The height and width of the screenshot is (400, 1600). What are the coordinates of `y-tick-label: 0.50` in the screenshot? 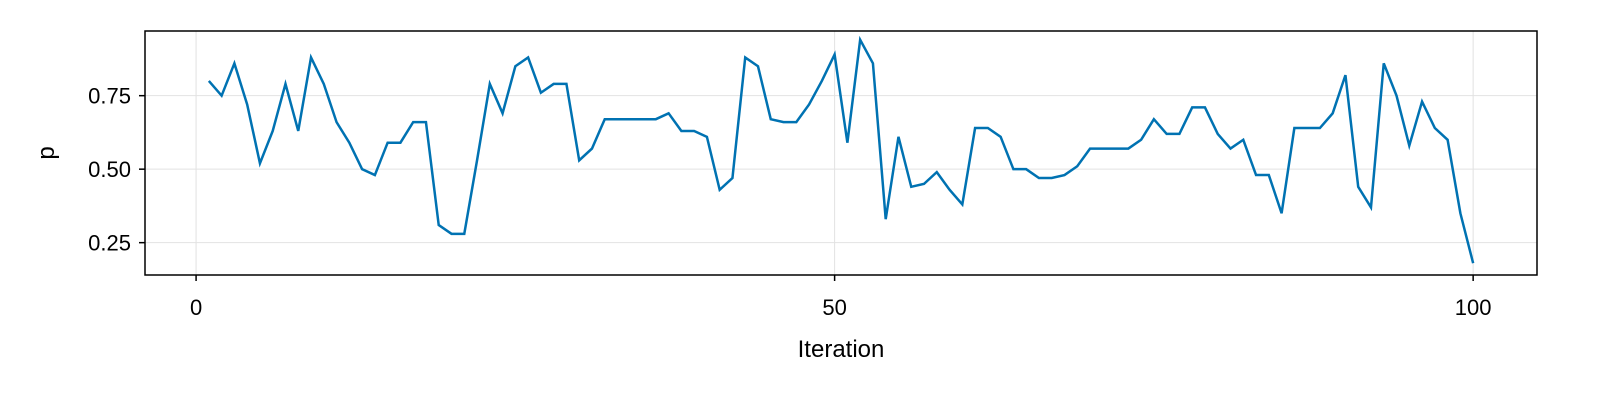 It's located at (109, 169).